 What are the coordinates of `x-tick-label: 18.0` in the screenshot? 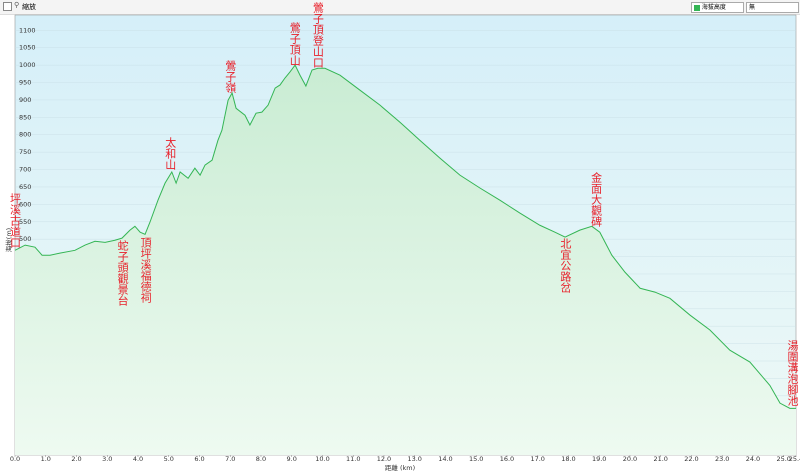 It's located at (568, 459).